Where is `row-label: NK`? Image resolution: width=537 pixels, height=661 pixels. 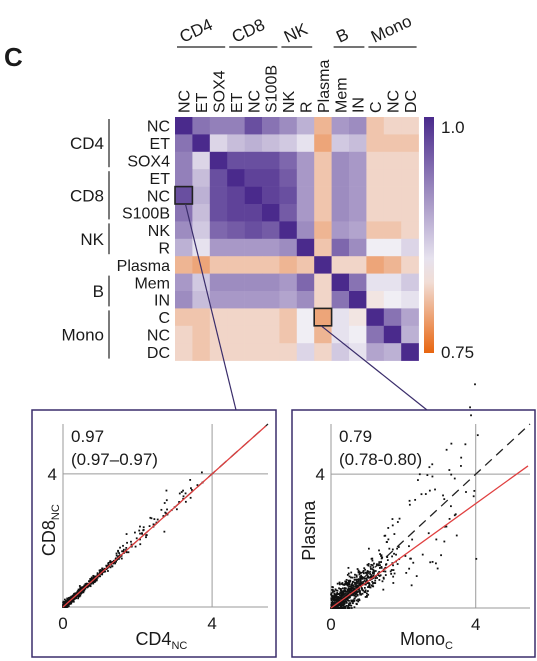
row-label: NK is located at coordinates (159, 231).